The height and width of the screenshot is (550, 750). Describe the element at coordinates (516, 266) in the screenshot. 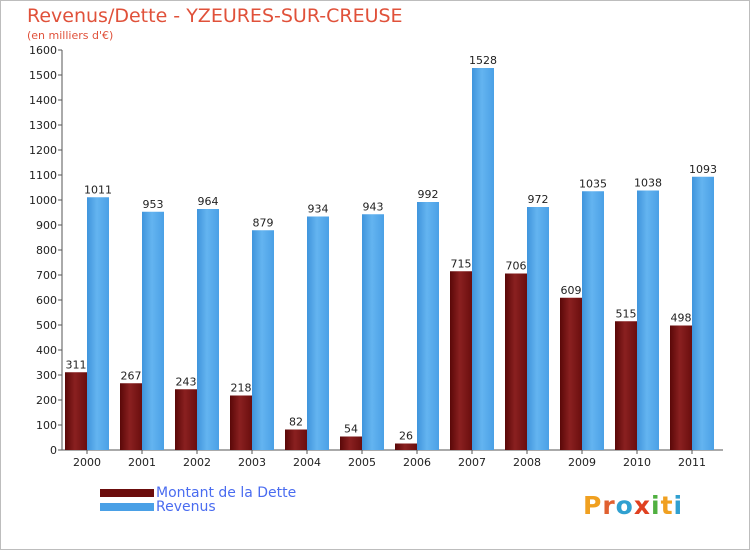

I see `data-label-dette: 706` at that location.